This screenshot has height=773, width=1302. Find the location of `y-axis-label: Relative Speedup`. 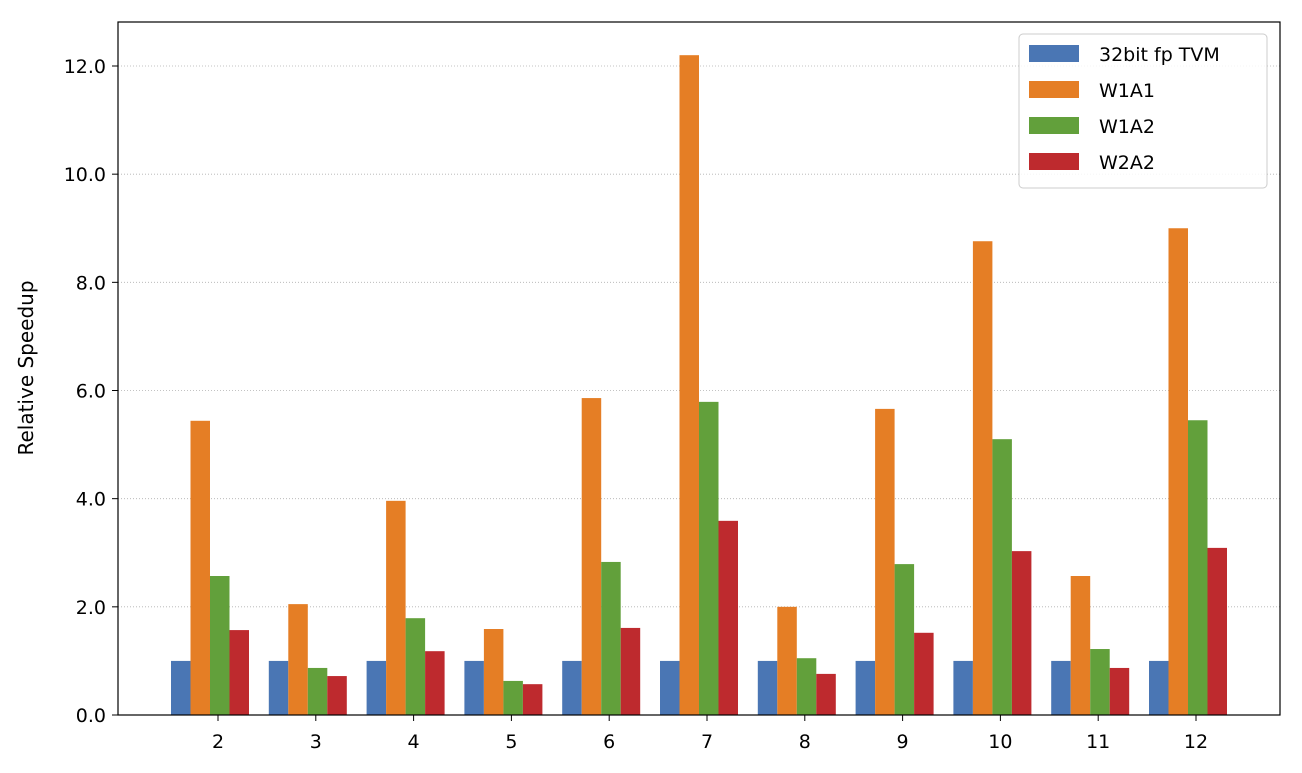

y-axis-label: Relative Speedup is located at coordinates (26, 367).